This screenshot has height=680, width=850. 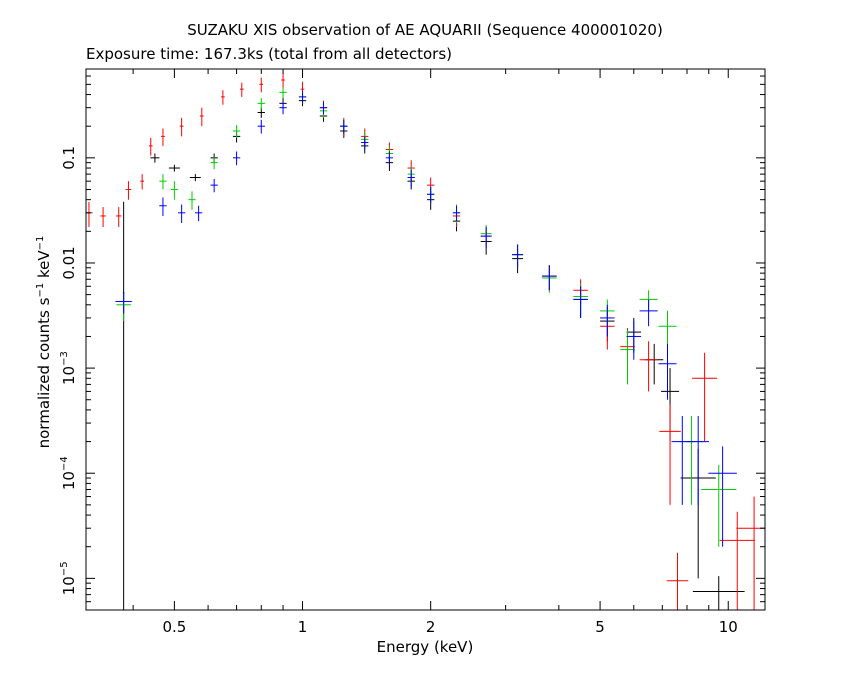 What do you see at coordinates (431, 627) in the screenshot?
I see `x-tick-label: 2` at bounding box center [431, 627].